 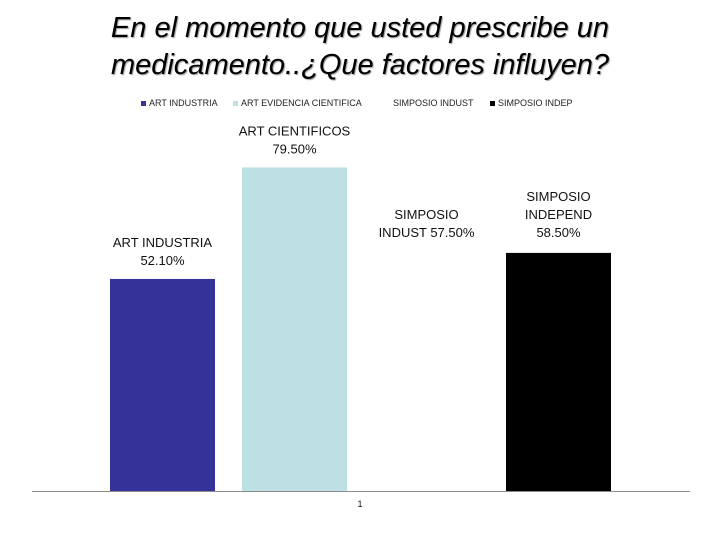 What do you see at coordinates (235, 103) in the screenshot?
I see `legend-swatch-art-evidencia` at bounding box center [235, 103].